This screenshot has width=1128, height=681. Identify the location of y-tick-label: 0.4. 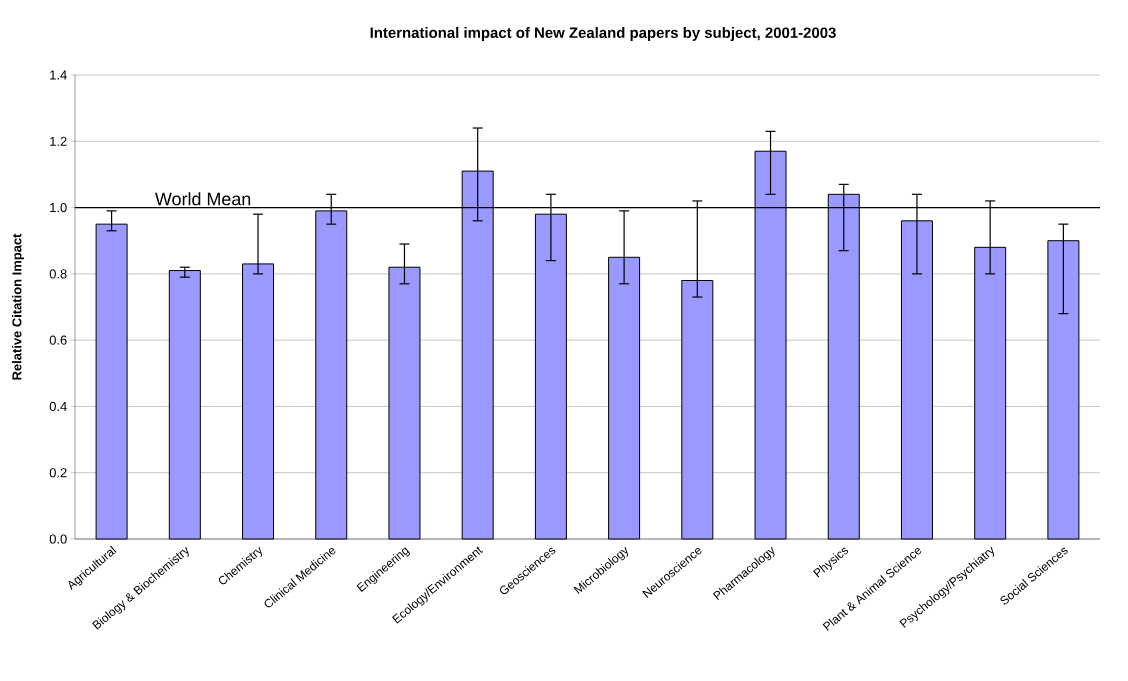
(58, 406).